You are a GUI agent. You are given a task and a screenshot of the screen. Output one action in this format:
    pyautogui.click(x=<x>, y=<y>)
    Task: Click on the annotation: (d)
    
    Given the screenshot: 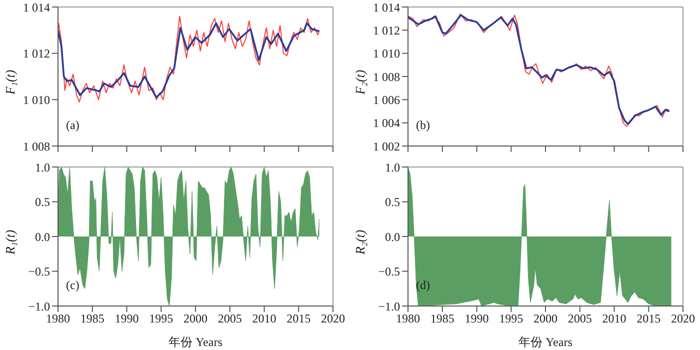 What is the action you would take?
    pyautogui.click(x=423, y=285)
    